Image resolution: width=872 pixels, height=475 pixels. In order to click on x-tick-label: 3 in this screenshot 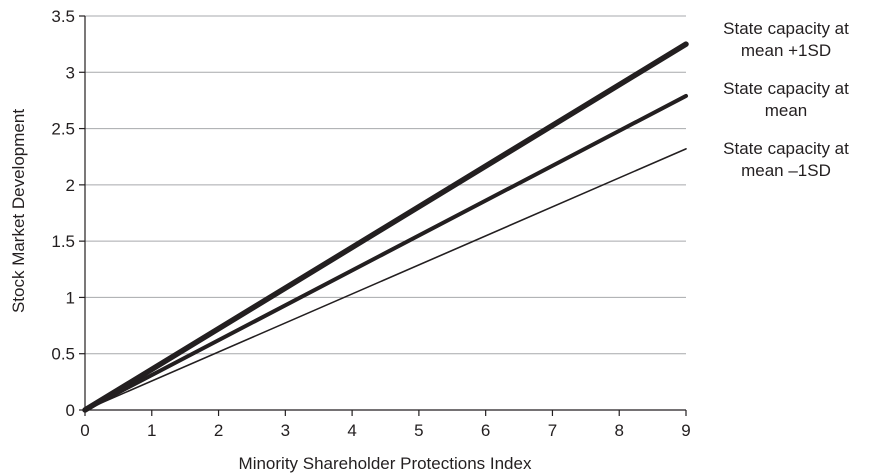, I will do `click(285, 430)`.